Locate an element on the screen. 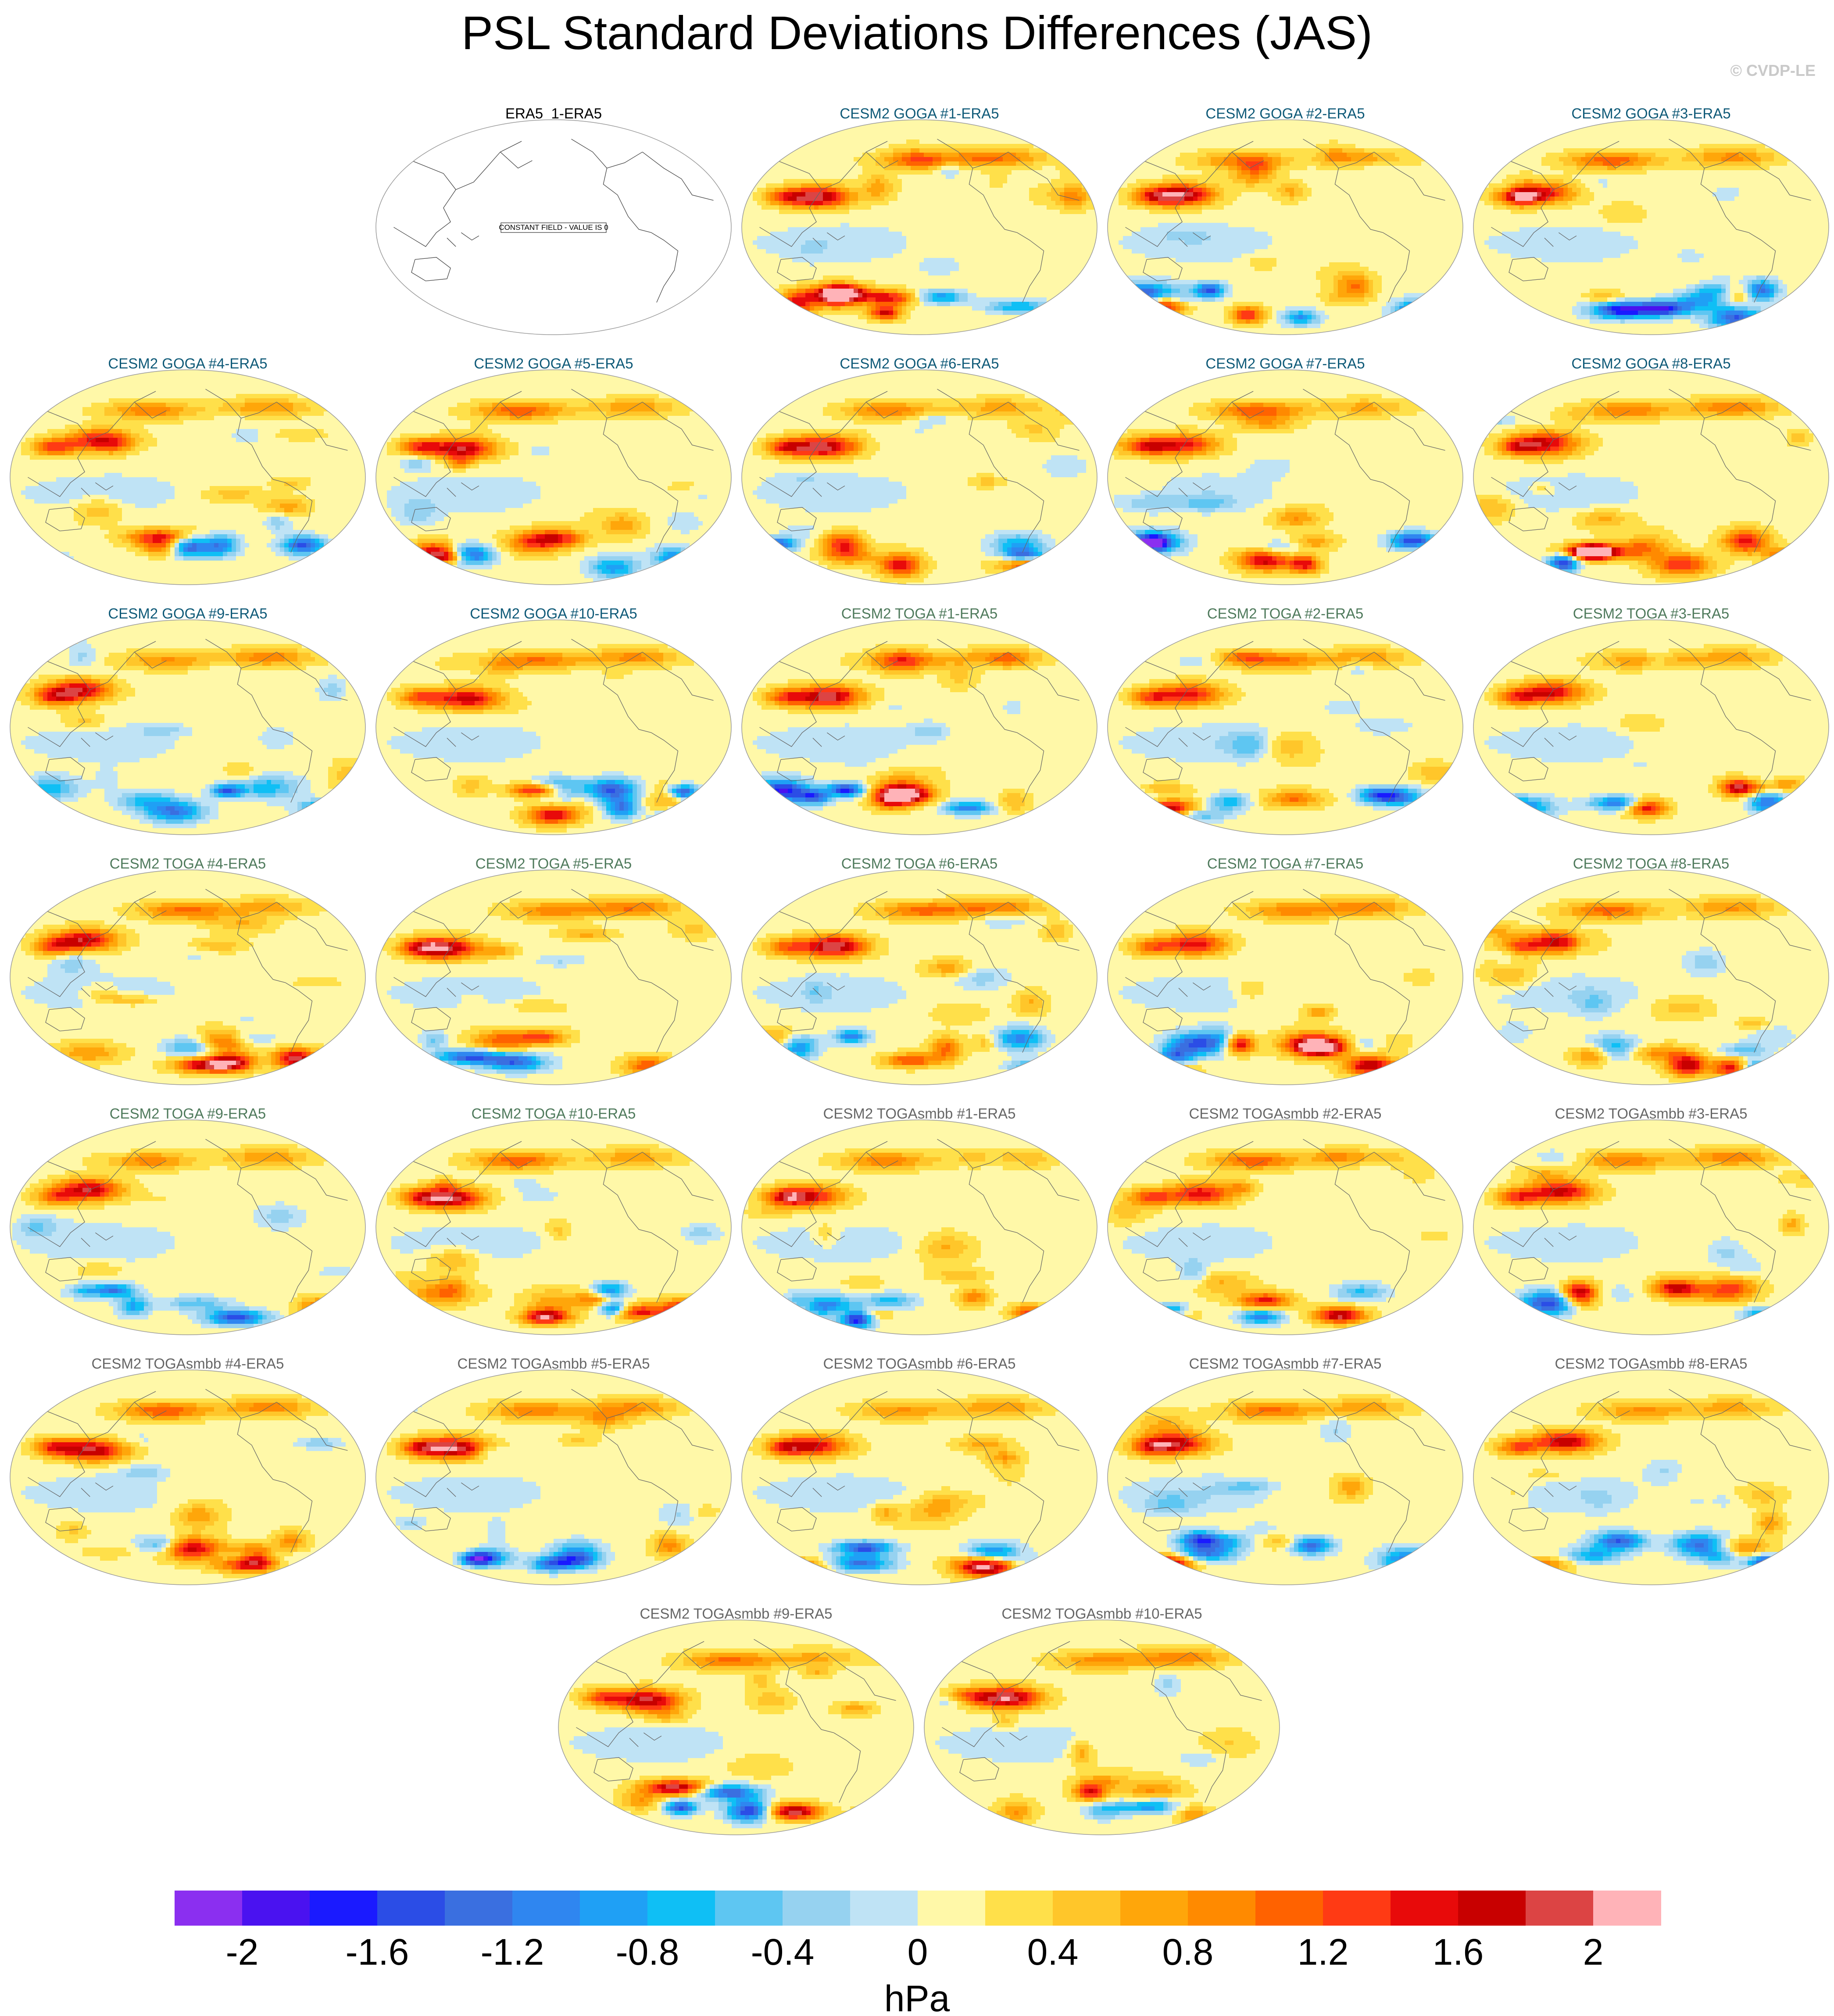  colorbar-units-label: hPa is located at coordinates (917, 1996).